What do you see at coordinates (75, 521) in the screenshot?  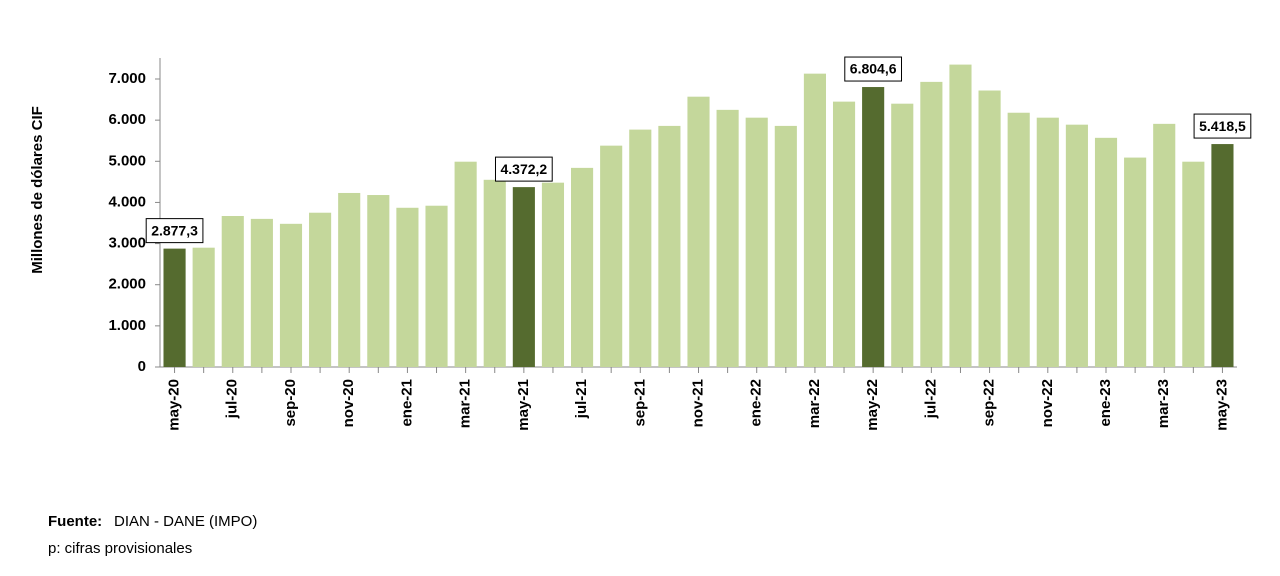 I see `source-label: Fuente:` at bounding box center [75, 521].